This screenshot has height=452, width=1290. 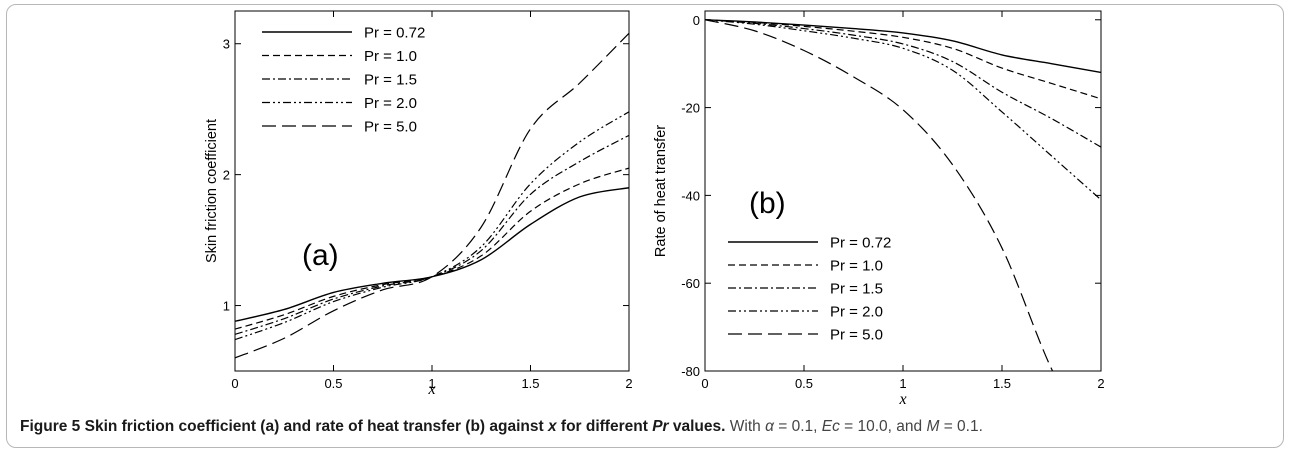 What do you see at coordinates (690, 283) in the screenshot?
I see `panel-b-ytick-label: -60` at bounding box center [690, 283].